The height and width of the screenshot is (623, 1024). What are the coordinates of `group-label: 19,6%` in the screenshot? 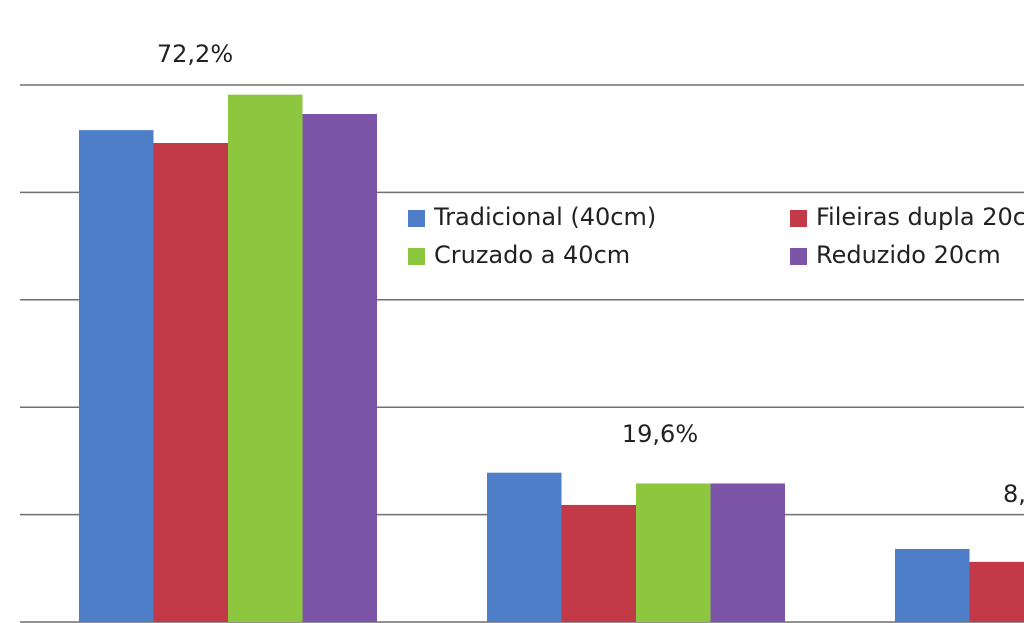 It's located at (660, 434).